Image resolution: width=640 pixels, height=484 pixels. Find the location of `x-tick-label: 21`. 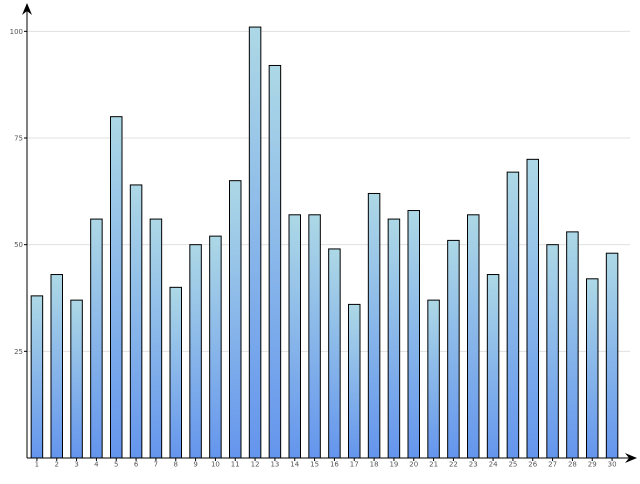

x-tick-label: 21 is located at coordinates (433, 465).